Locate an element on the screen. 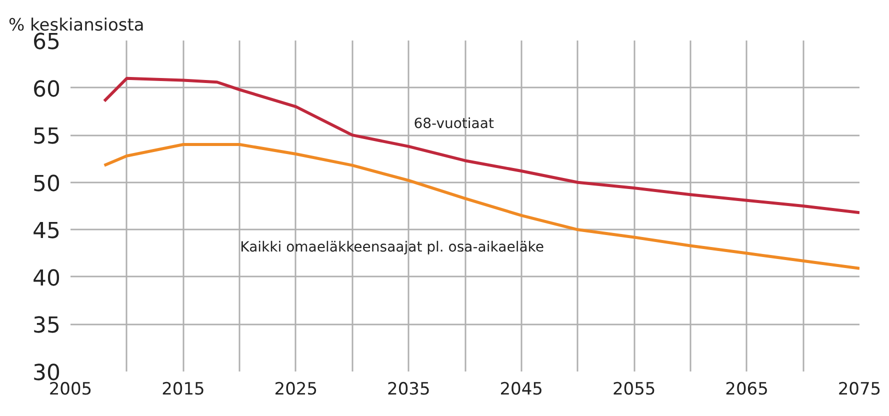  y-tick-label: 40 is located at coordinates (46, 279).